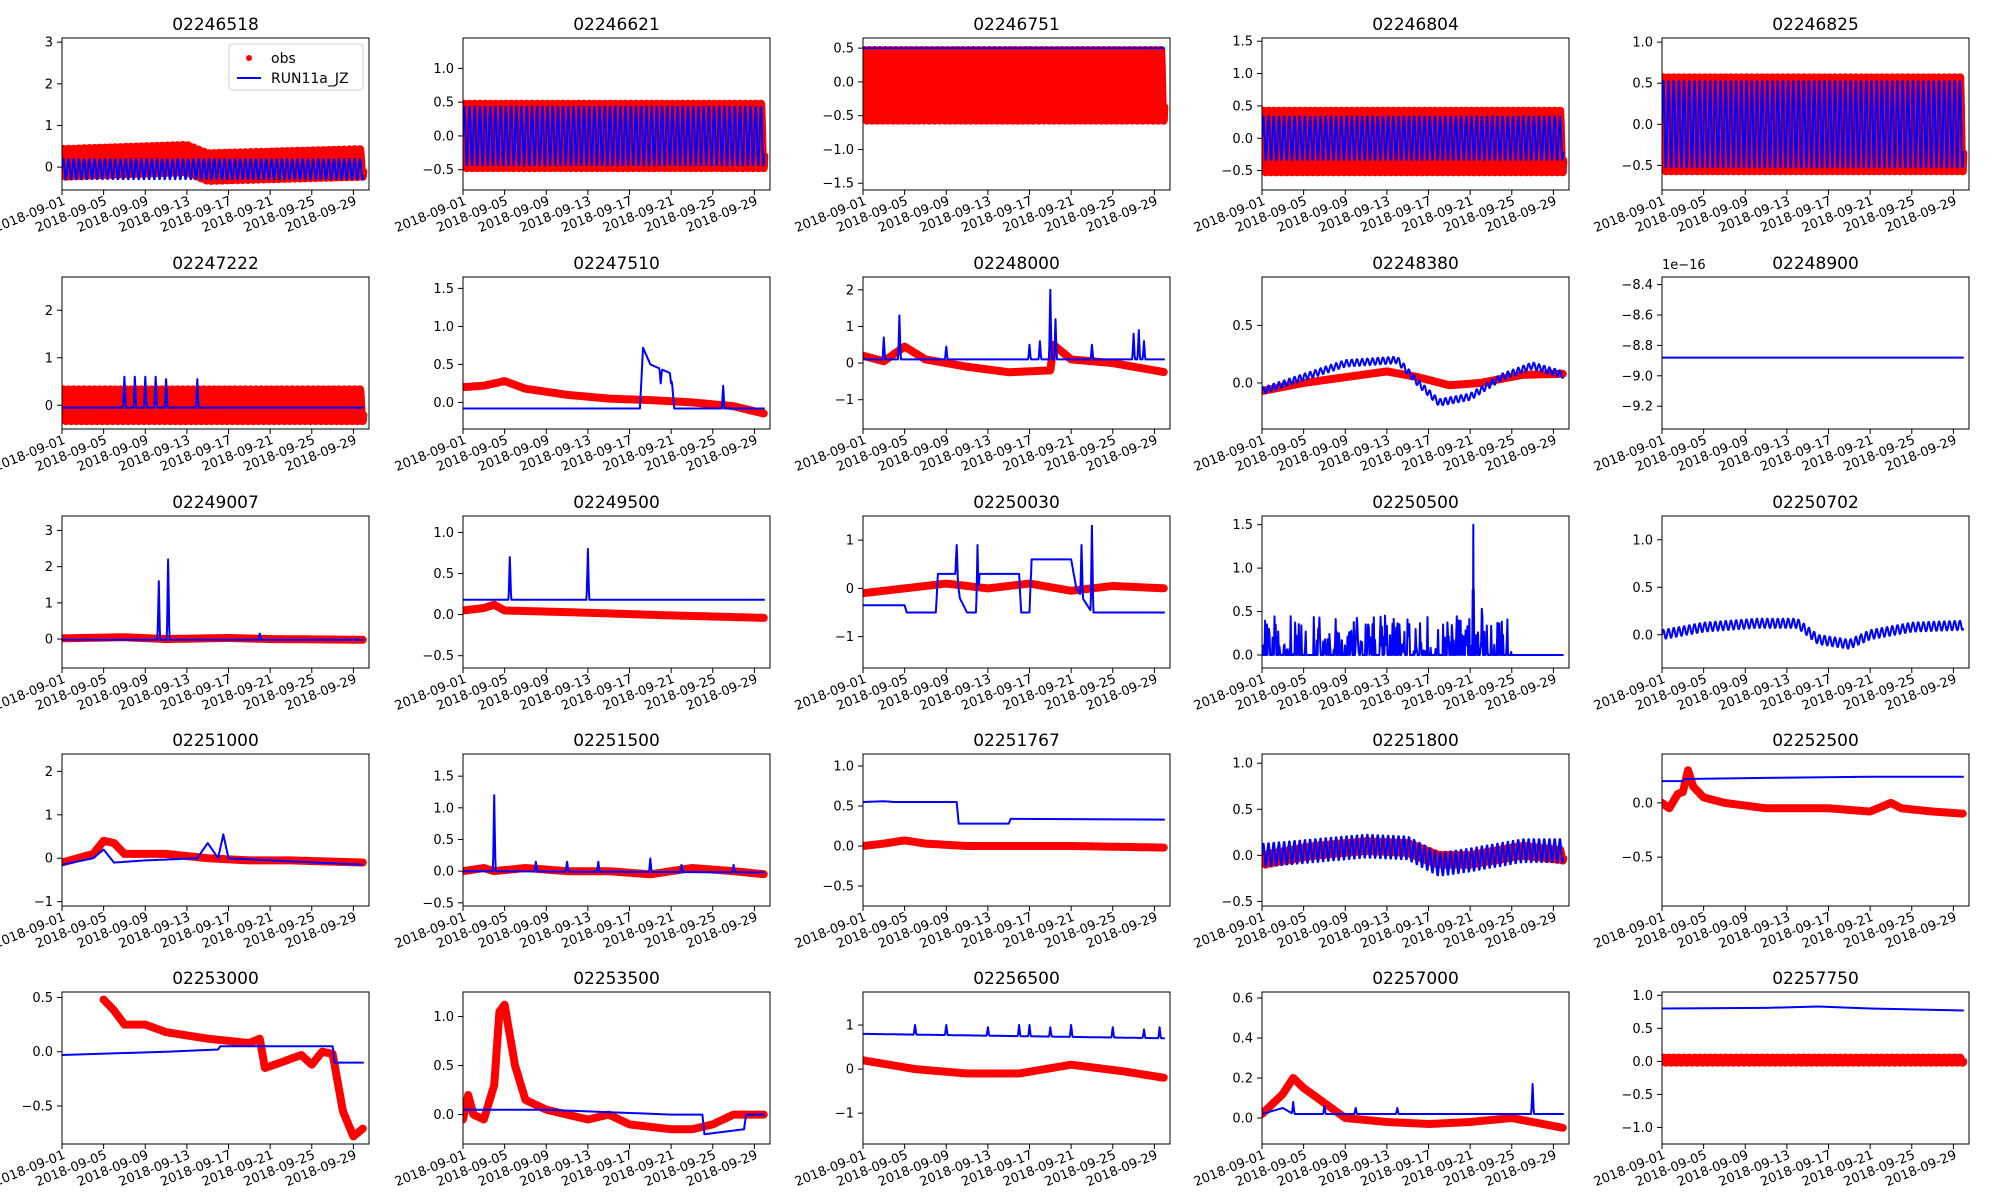  What do you see at coordinates (1242, 525) in the screenshot?
I see `y-tick-label: 1.5` at bounding box center [1242, 525].